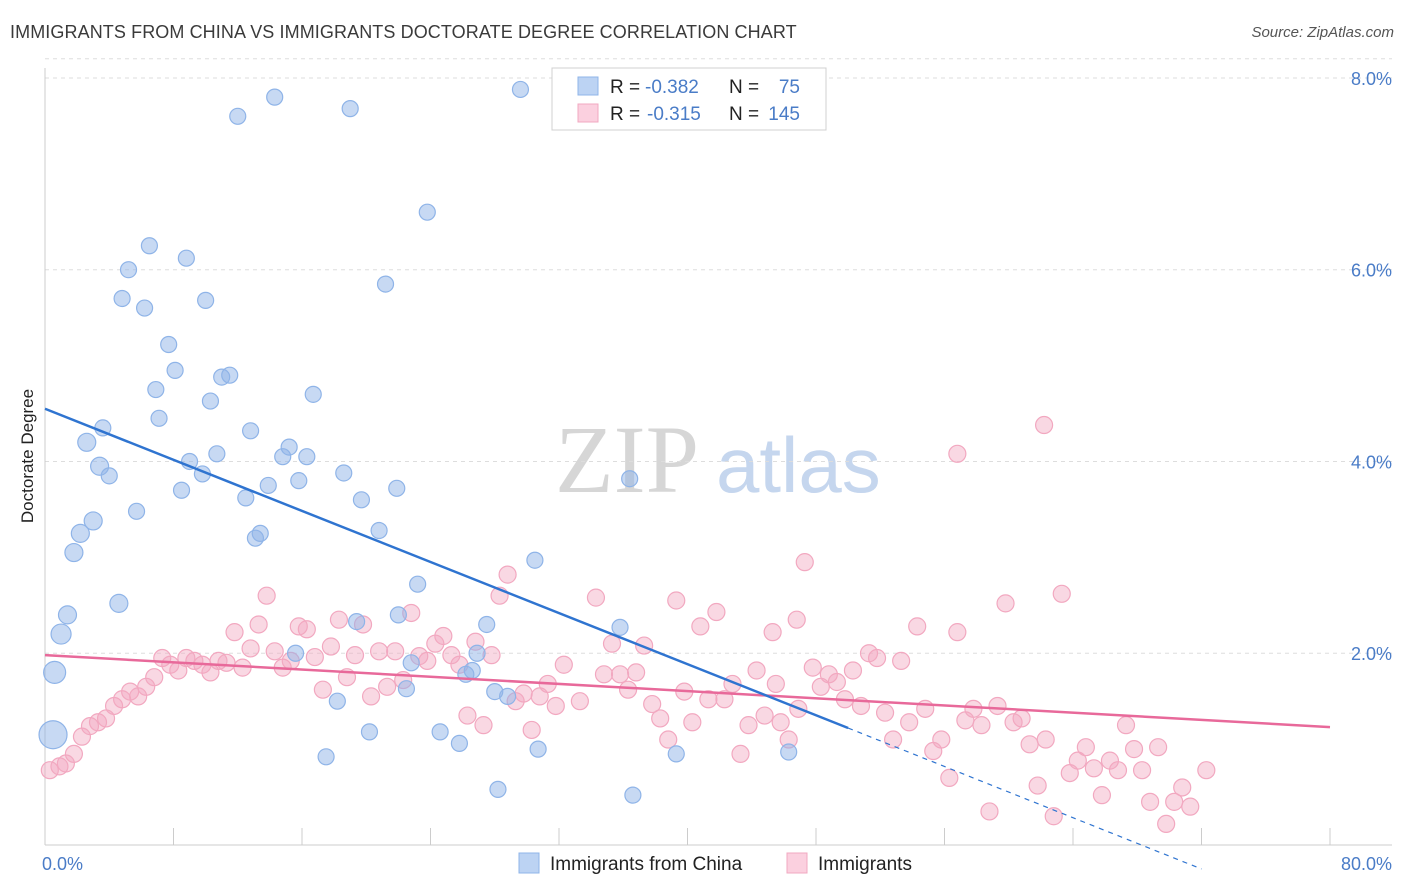 This screenshot has height=892, width=1406. I want to click on y-tick-label: 2.0%, so click(1371, 654).